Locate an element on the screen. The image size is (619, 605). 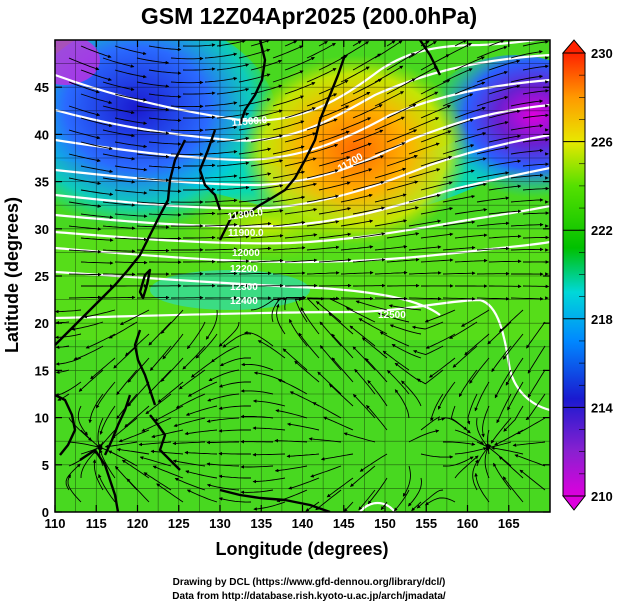
colorbar-ticks: 230 226 222 218 214 210 is located at coordinates (588, 275).